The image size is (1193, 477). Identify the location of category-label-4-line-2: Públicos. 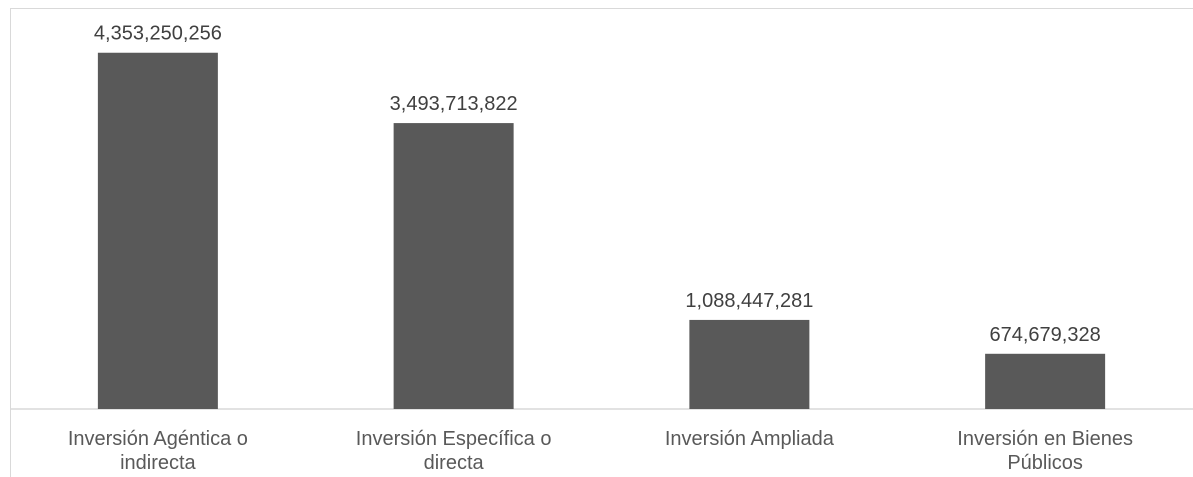
(1045, 463).